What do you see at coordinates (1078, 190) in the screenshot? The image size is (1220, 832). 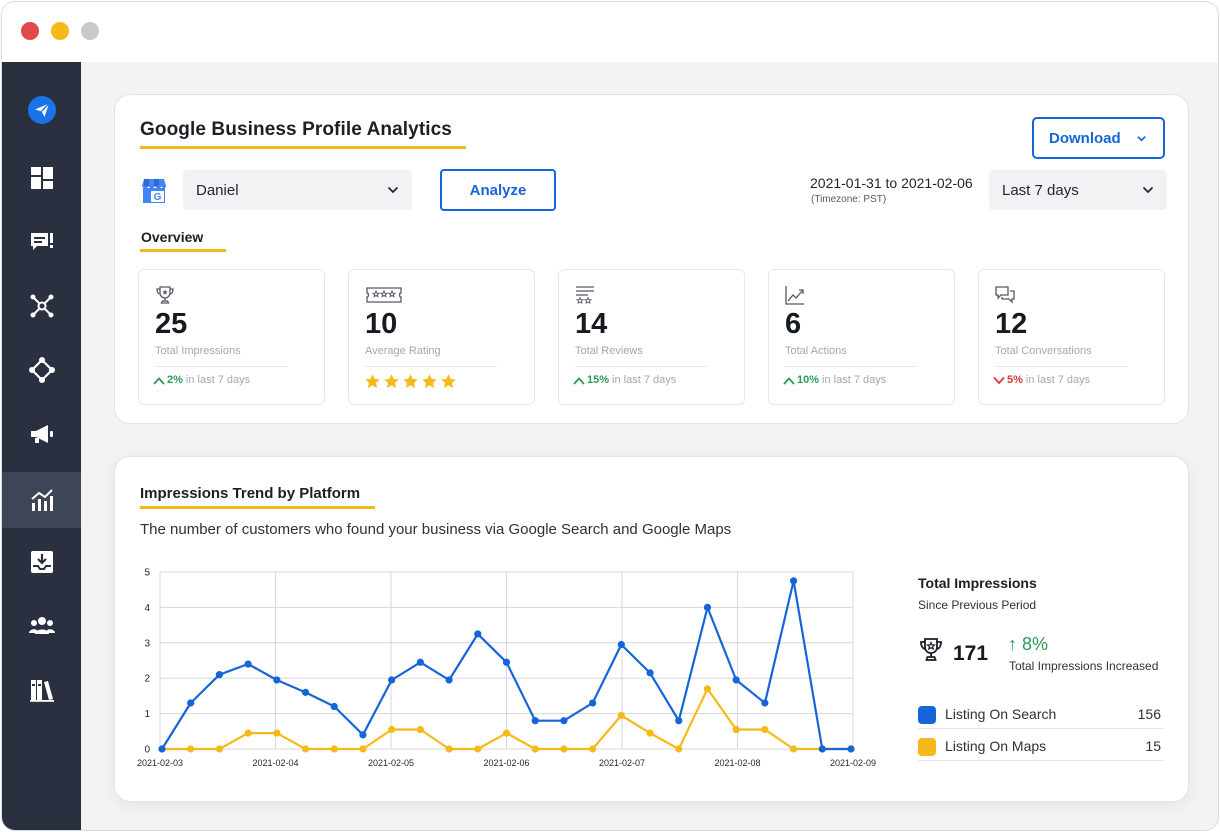 I see `date-range-select: Last 7 days` at bounding box center [1078, 190].